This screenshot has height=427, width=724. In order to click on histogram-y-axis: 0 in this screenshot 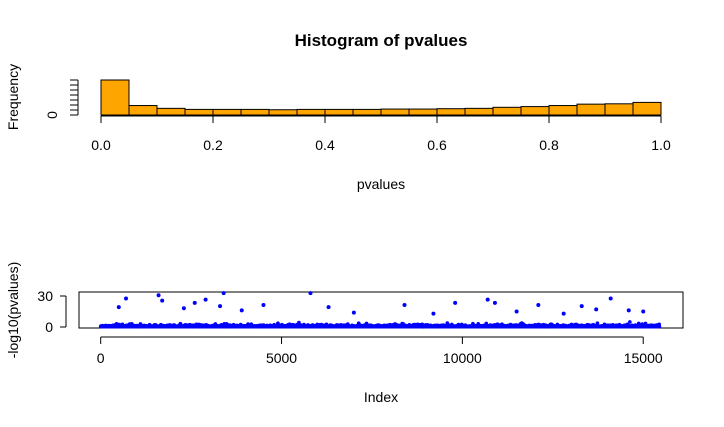, I will do `click(61, 99)`.